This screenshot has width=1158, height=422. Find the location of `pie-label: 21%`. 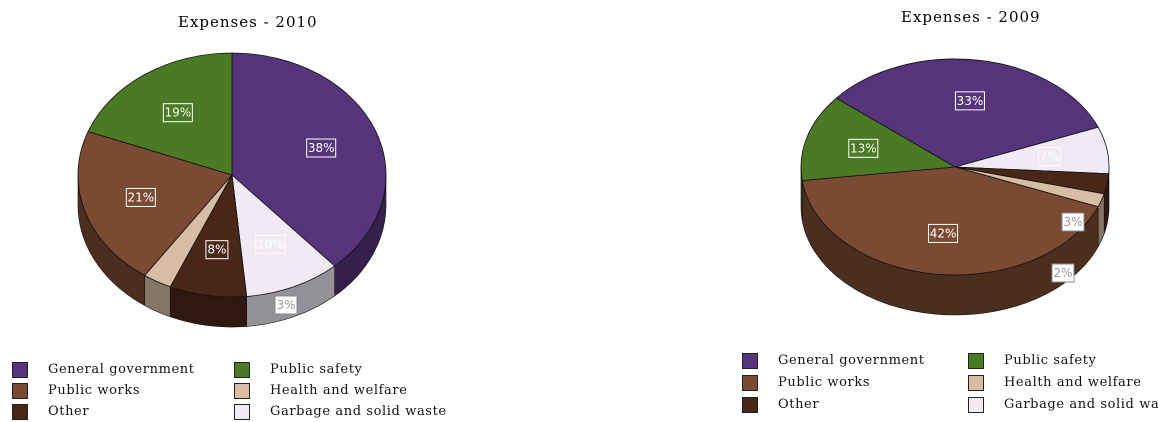

pie-label: 21% is located at coordinates (140, 197).